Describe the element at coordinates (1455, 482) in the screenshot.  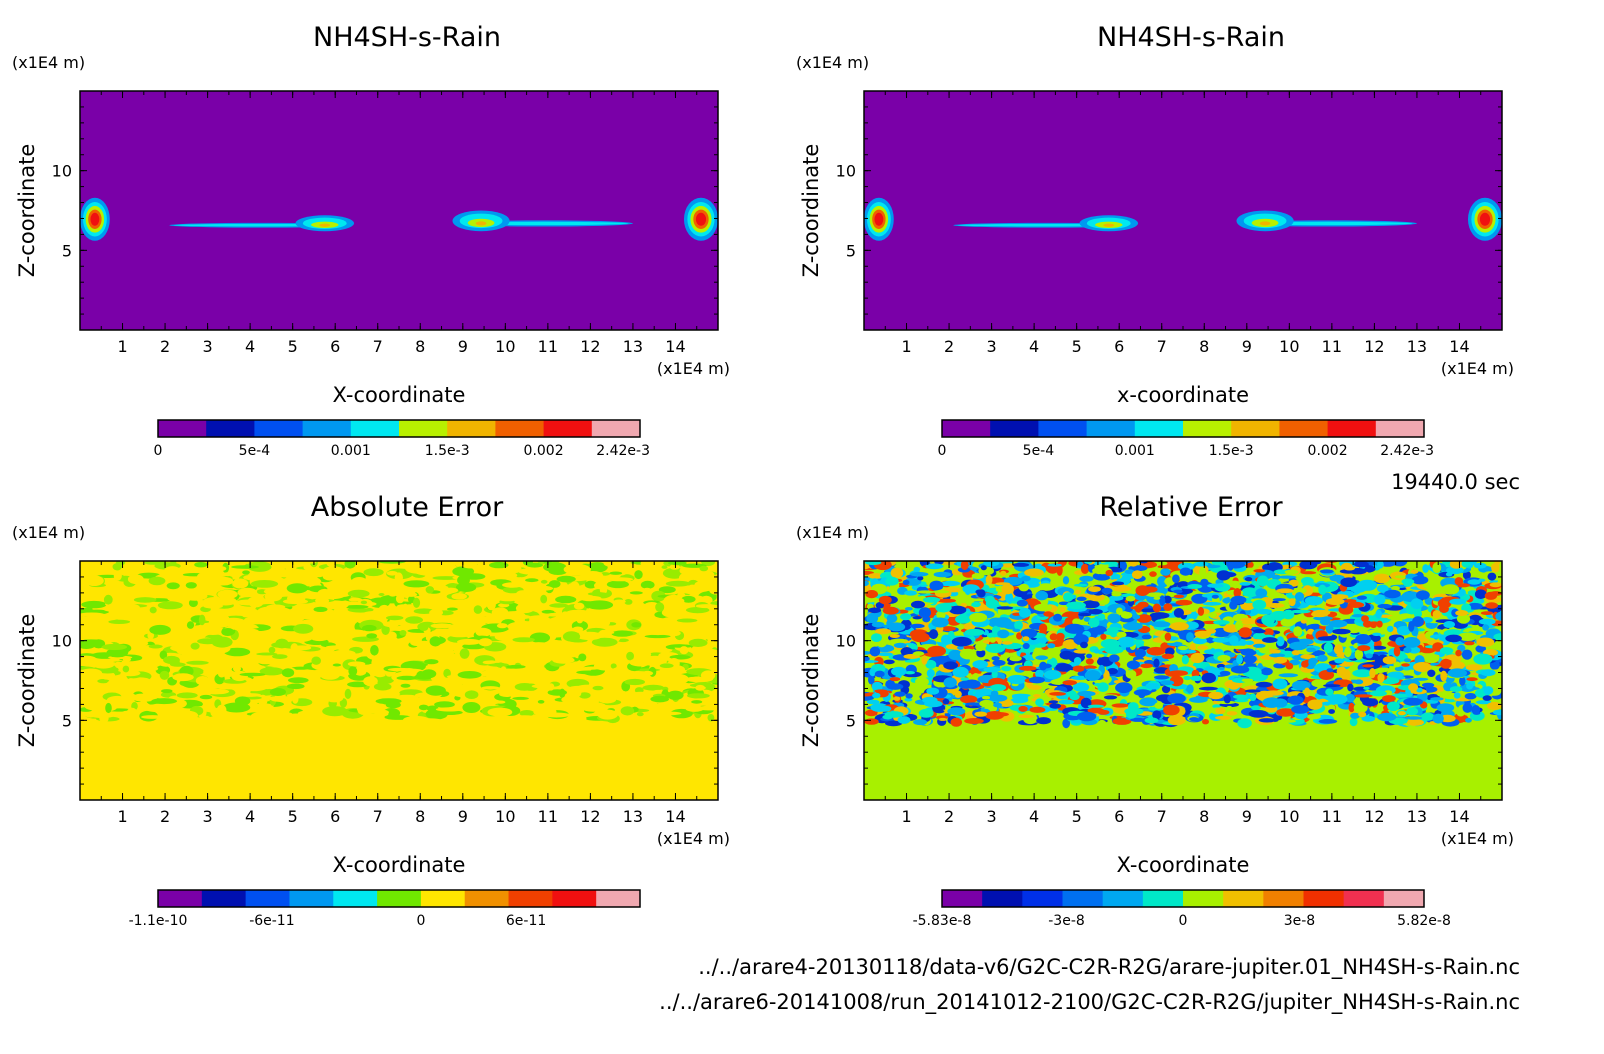
I see `time-label: 19440.0 sec` at that location.